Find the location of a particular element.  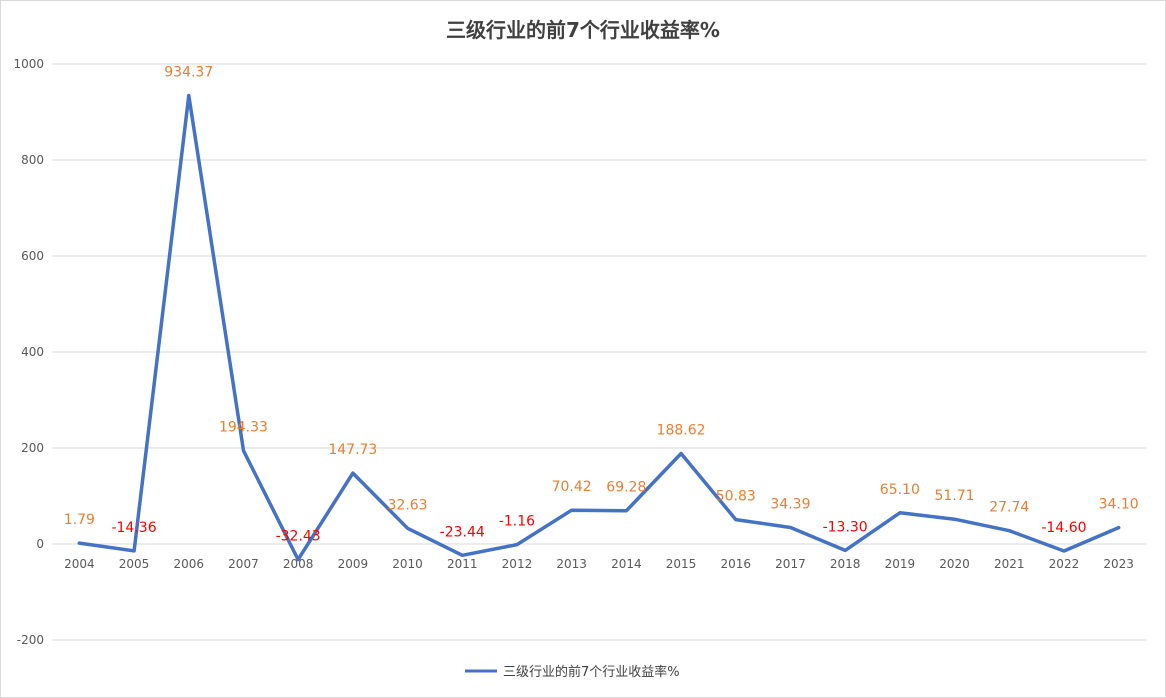

y-tick-label: 600 is located at coordinates (32, 256).